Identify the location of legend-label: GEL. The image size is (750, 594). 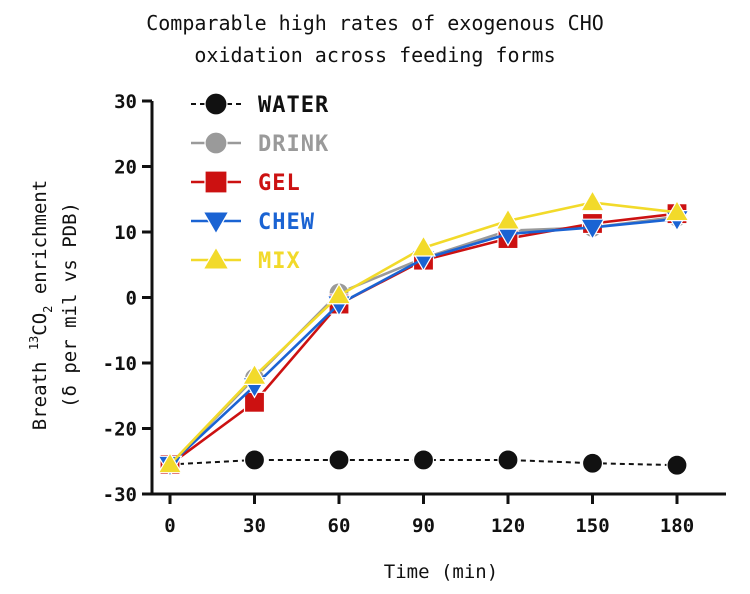
(279, 183).